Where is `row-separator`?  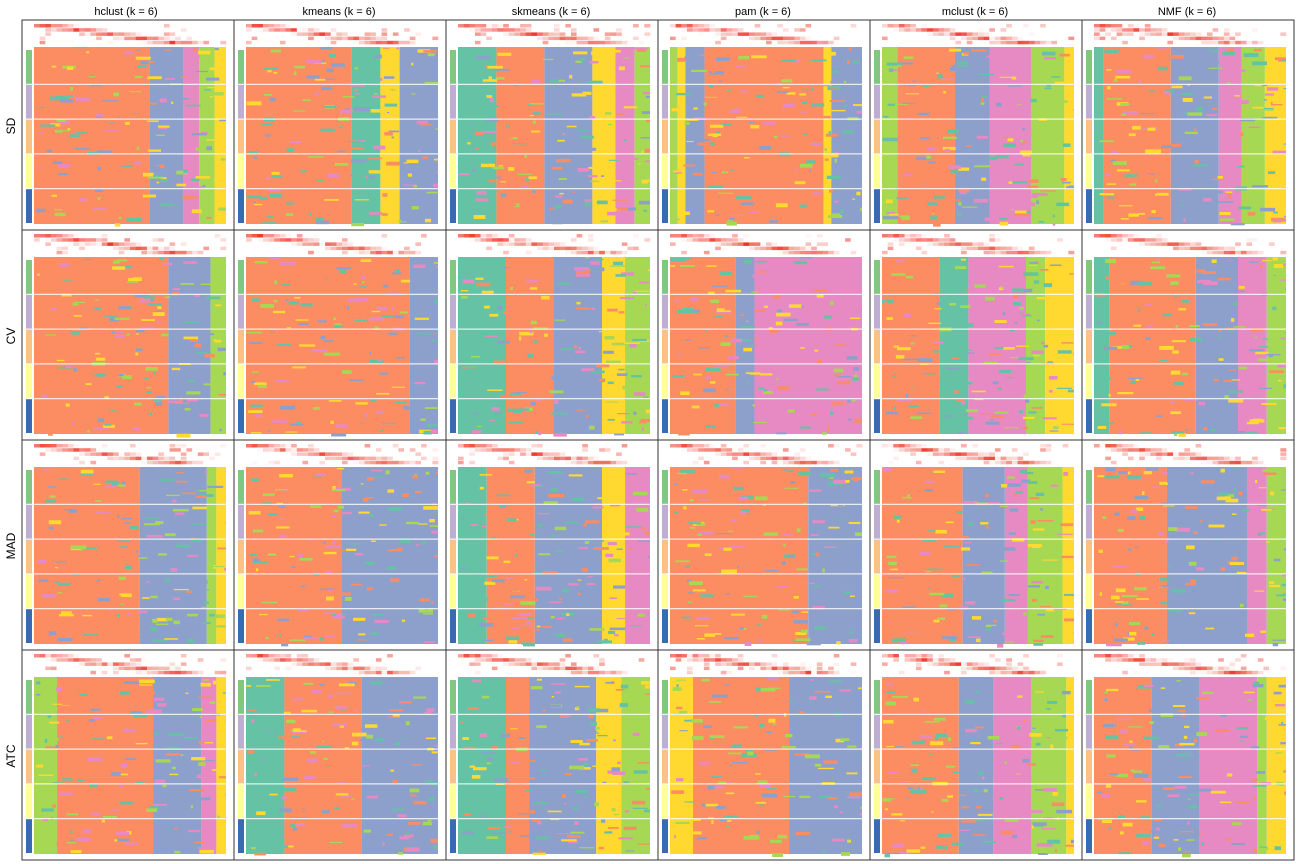
row-separator is located at coordinates (1190, 329).